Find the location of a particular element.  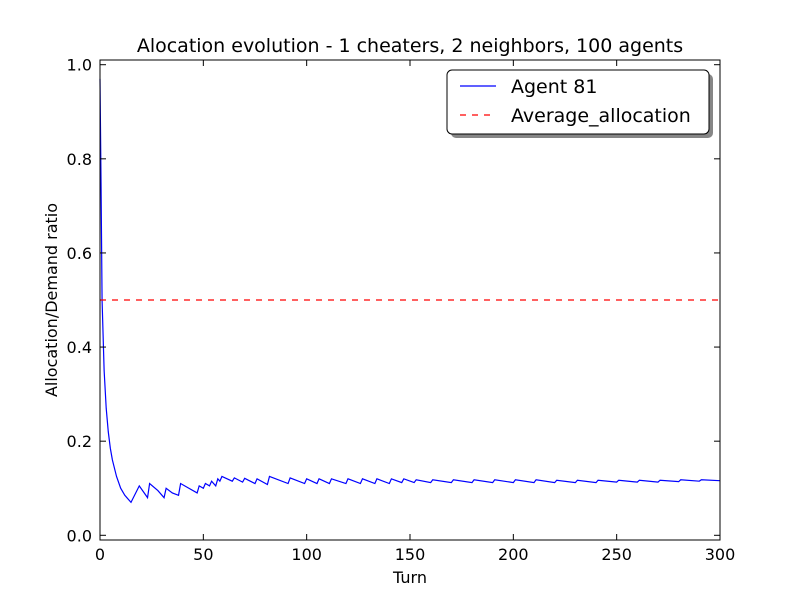

x-axis-title: Turn is located at coordinates (409, 577).